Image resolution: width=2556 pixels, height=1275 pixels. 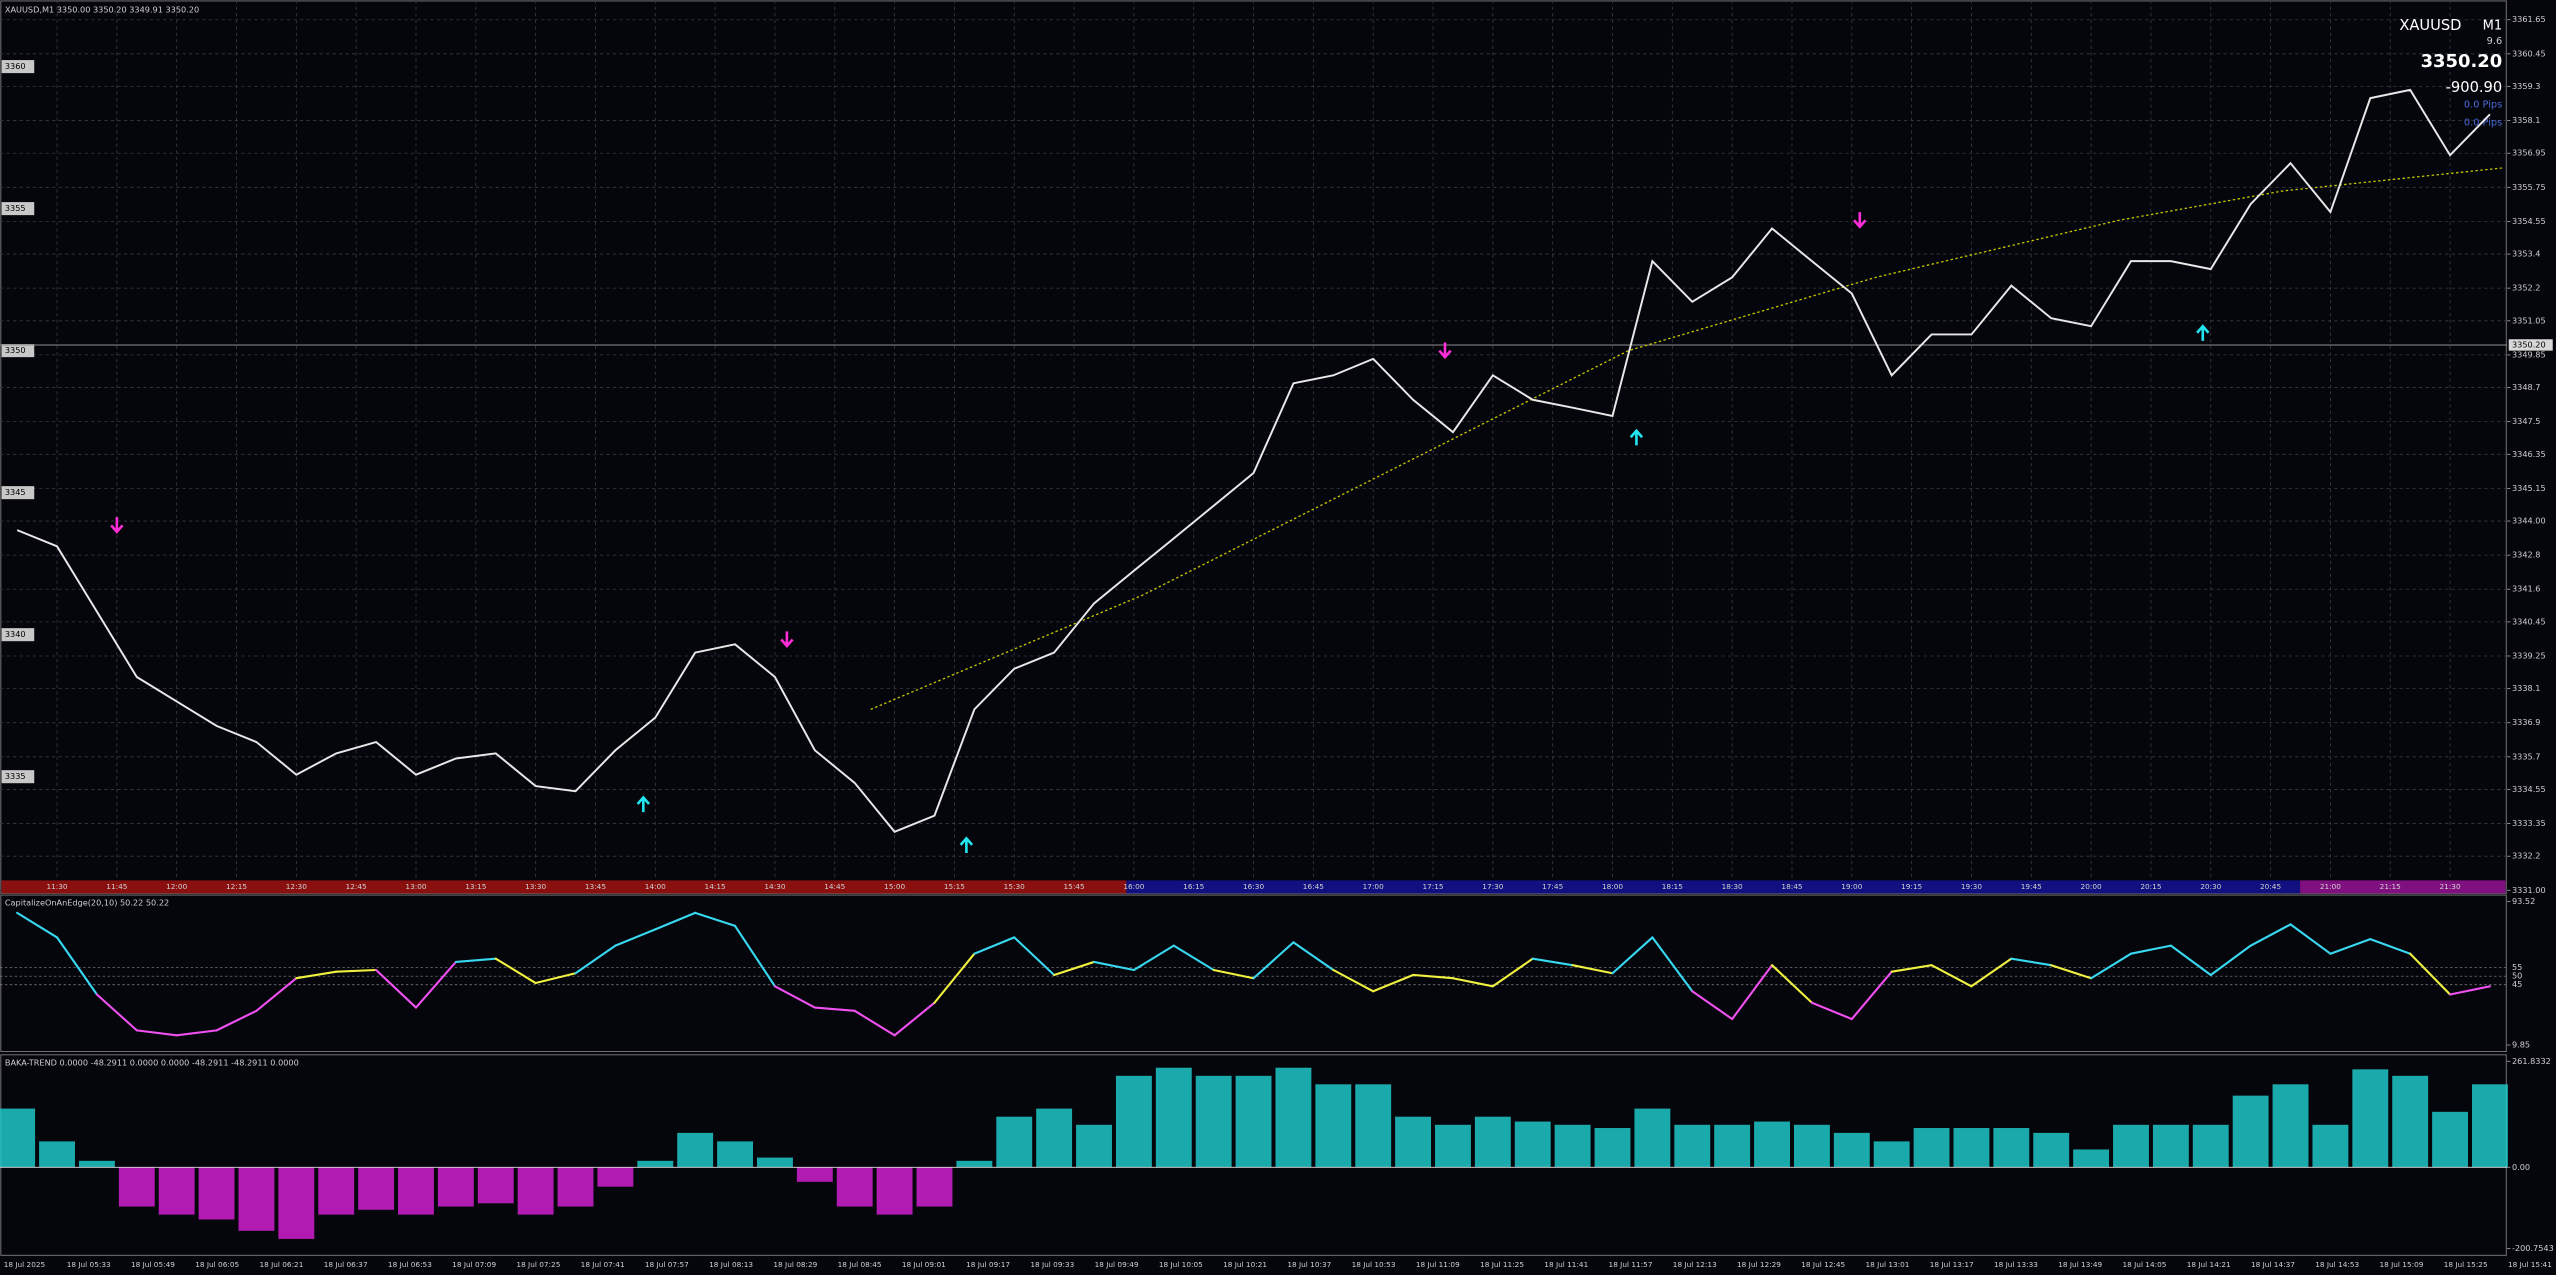 I want to click on date-label: 18 Jul 06:21, so click(x=281, y=1264).